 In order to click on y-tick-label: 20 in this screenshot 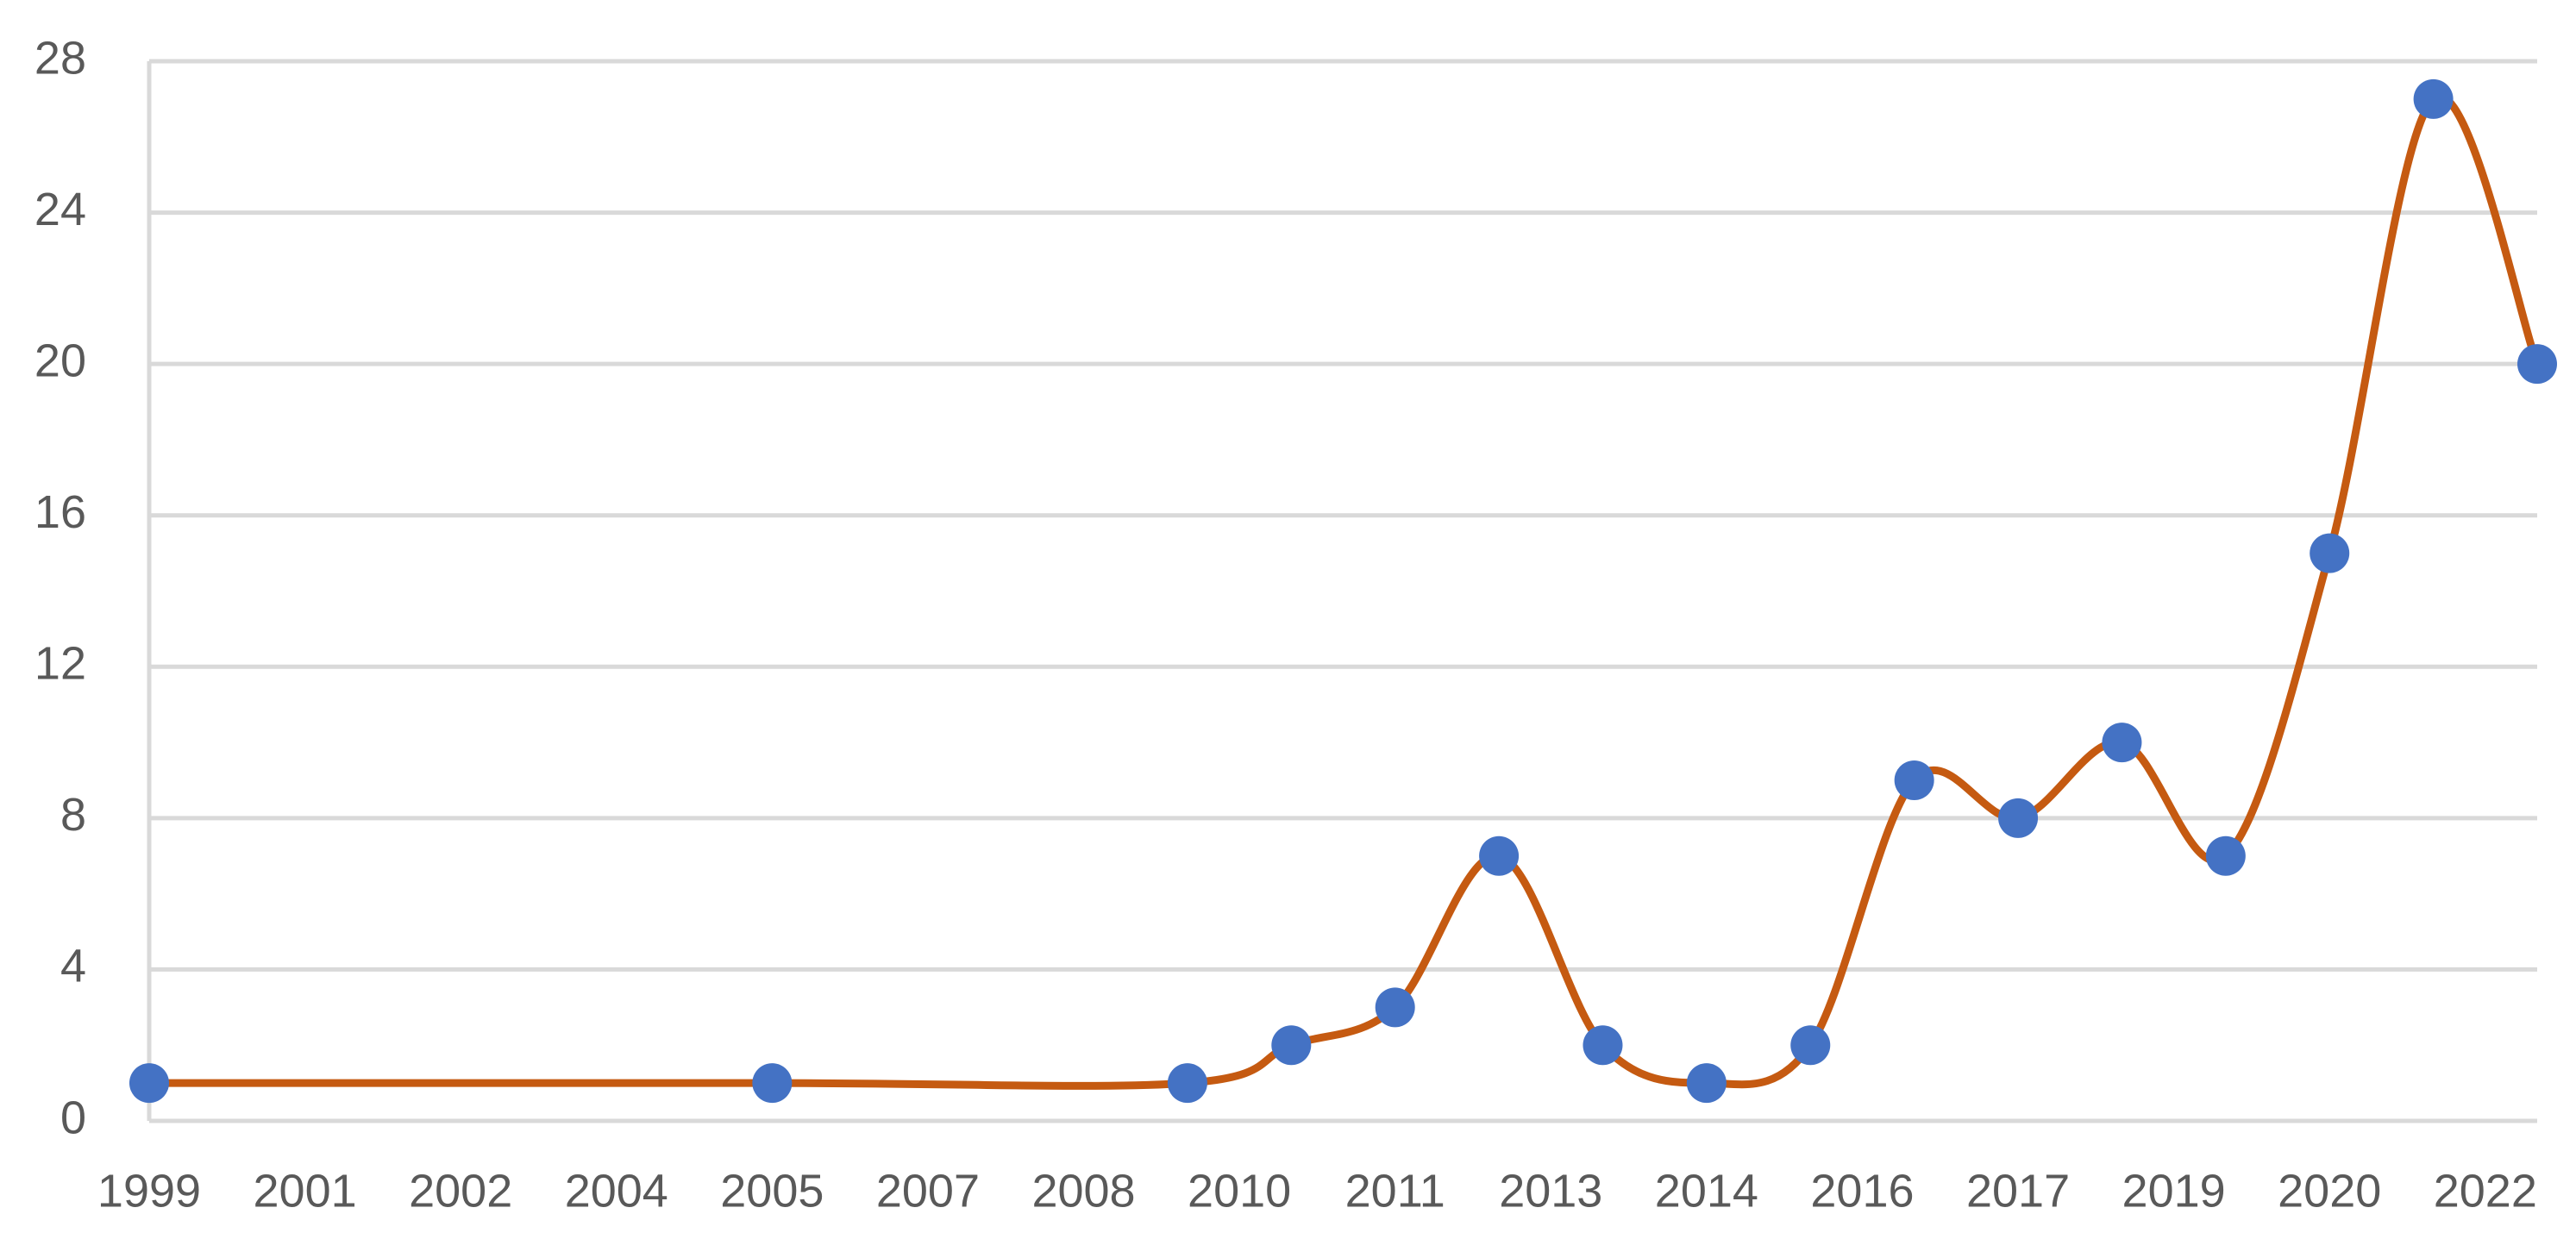, I will do `click(60, 360)`.